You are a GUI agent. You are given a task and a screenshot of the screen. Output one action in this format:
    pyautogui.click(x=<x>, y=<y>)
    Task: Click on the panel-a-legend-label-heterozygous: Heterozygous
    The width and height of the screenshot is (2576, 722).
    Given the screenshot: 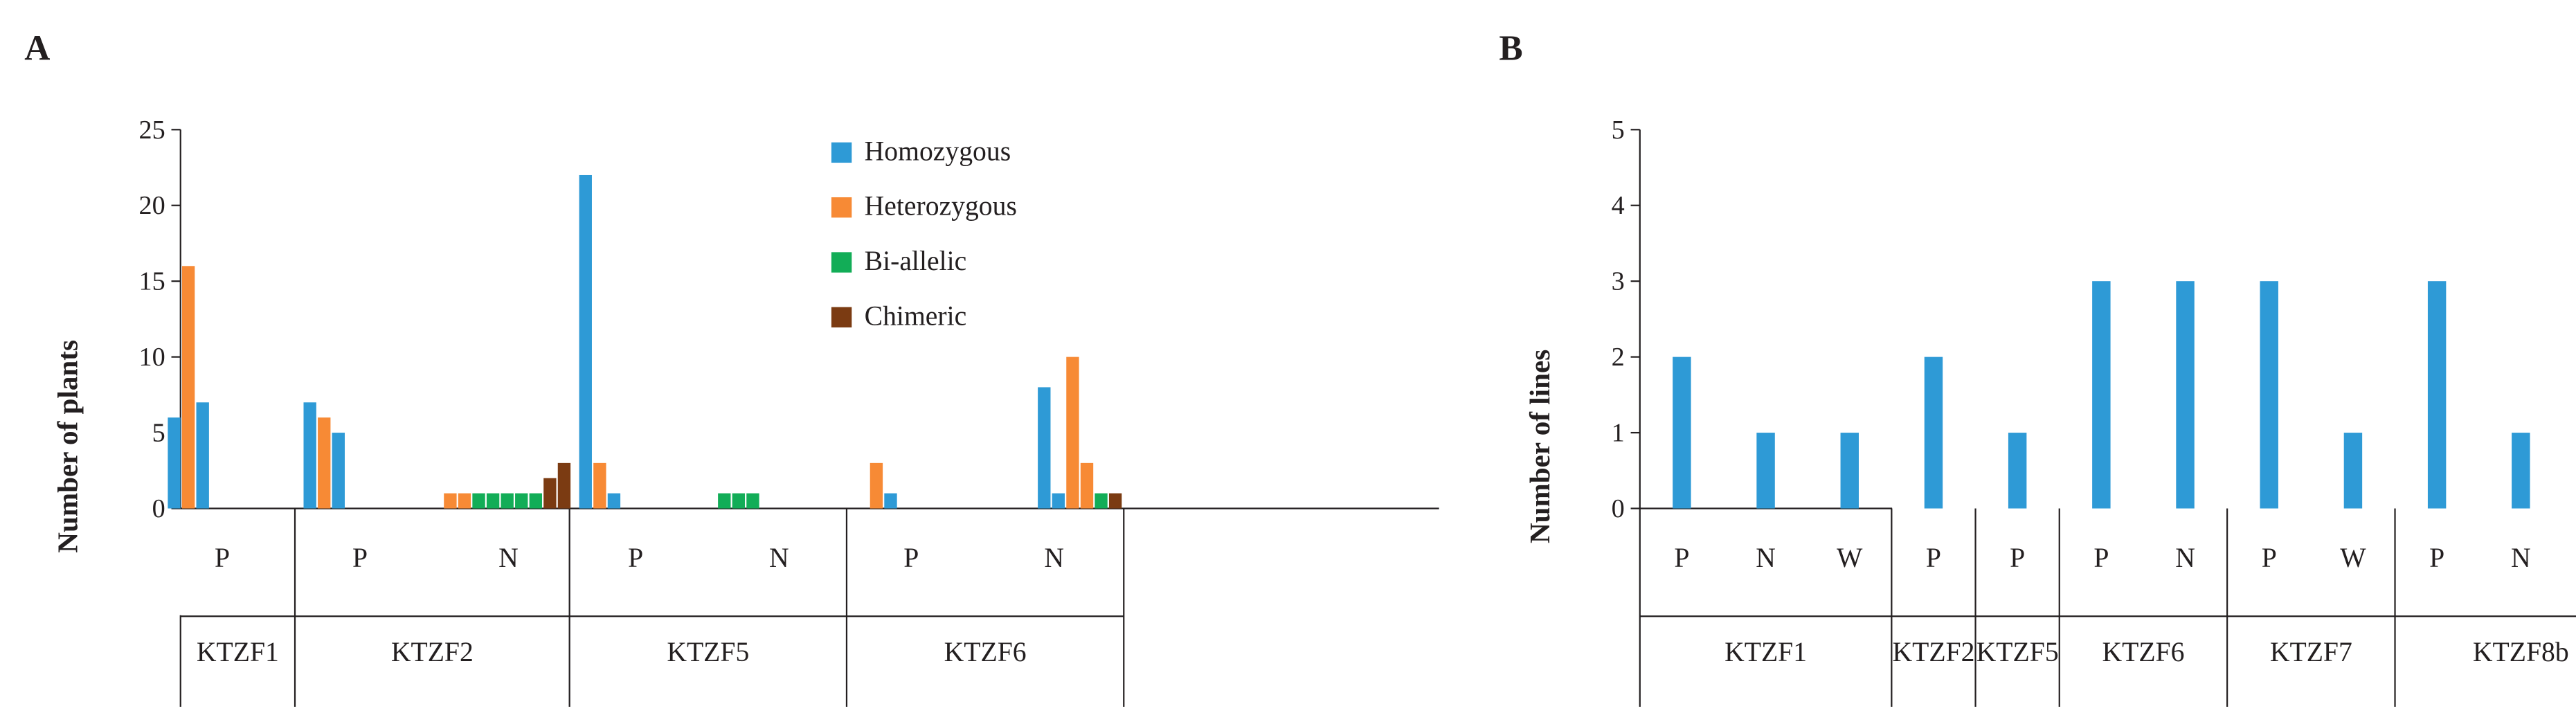 What is the action you would take?
    pyautogui.click(x=941, y=207)
    